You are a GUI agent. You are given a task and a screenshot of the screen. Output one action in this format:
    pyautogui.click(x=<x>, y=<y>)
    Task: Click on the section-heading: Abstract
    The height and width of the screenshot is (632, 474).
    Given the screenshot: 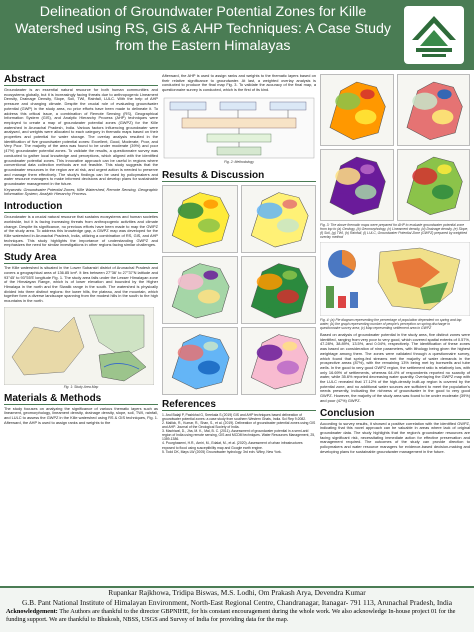 What is the action you would take?
    pyautogui.click(x=81, y=80)
    